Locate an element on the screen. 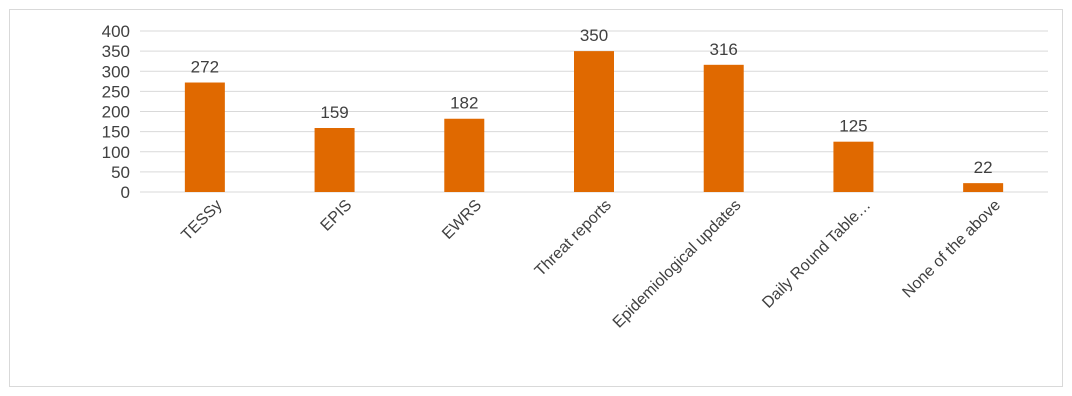 The height and width of the screenshot is (396, 1072). data-label: 272 is located at coordinates (205, 67).